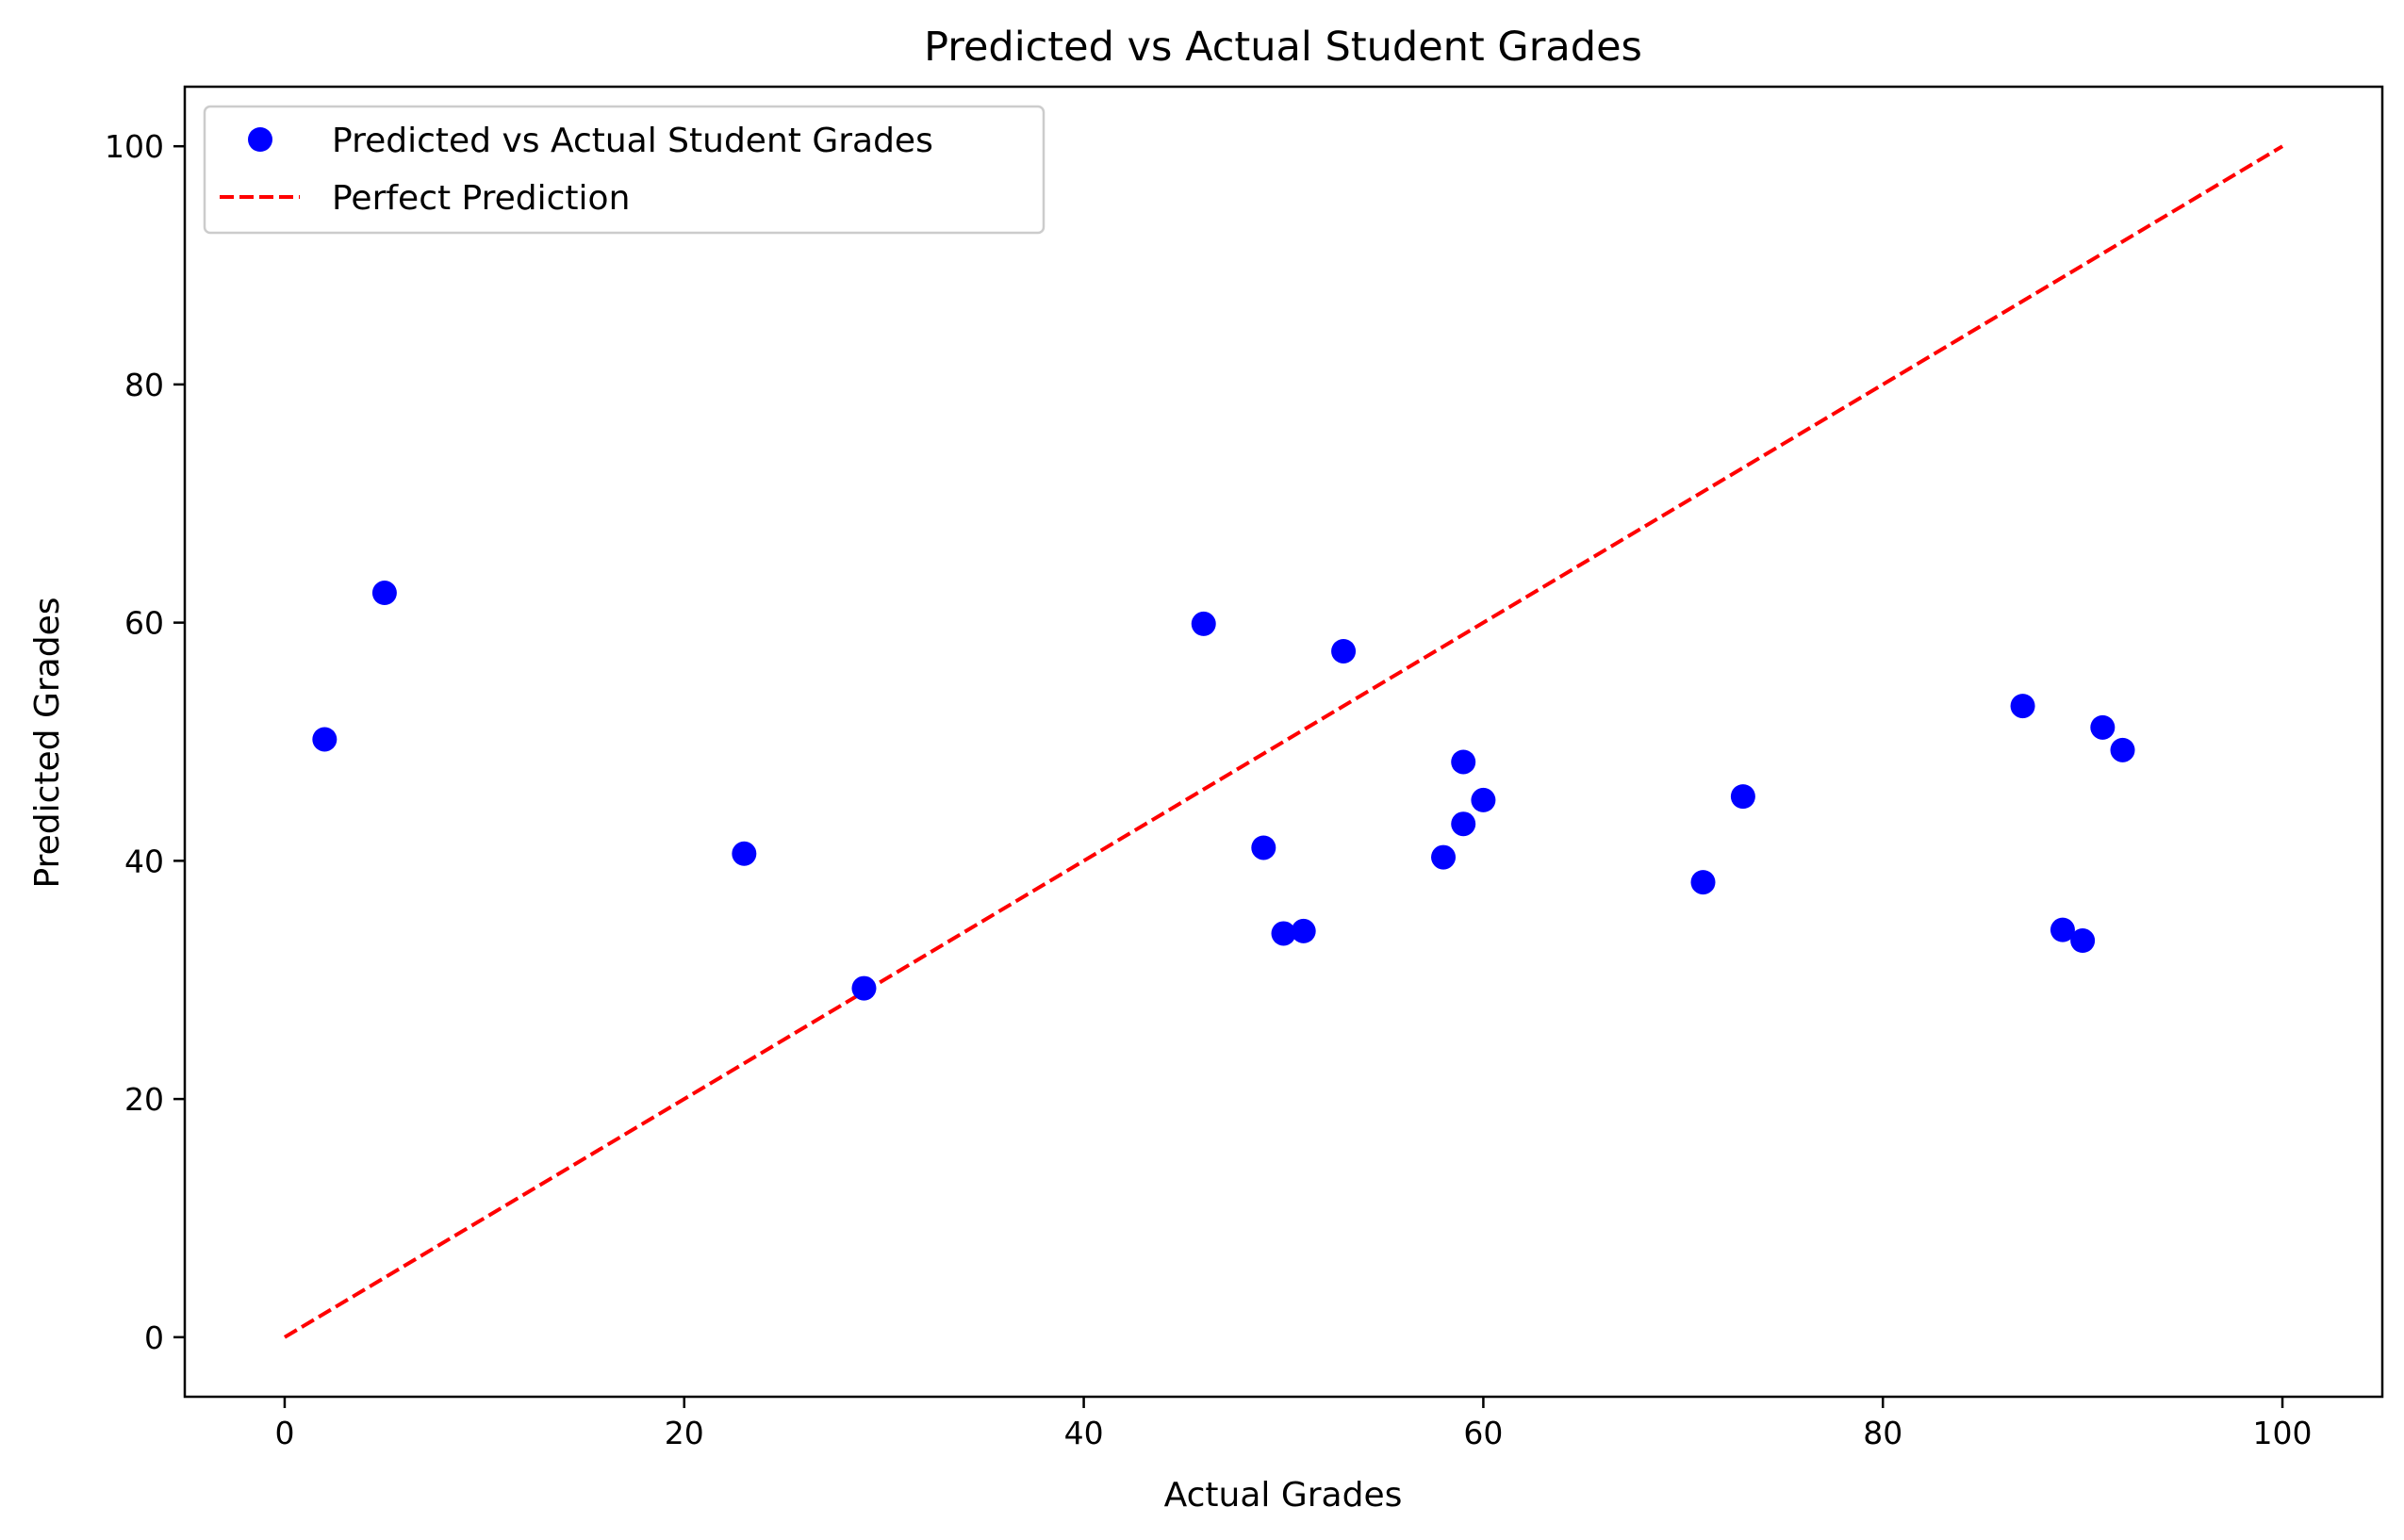  I want to click on x-axis: 0 20 40 60 80 100, so click(1293, 1424).